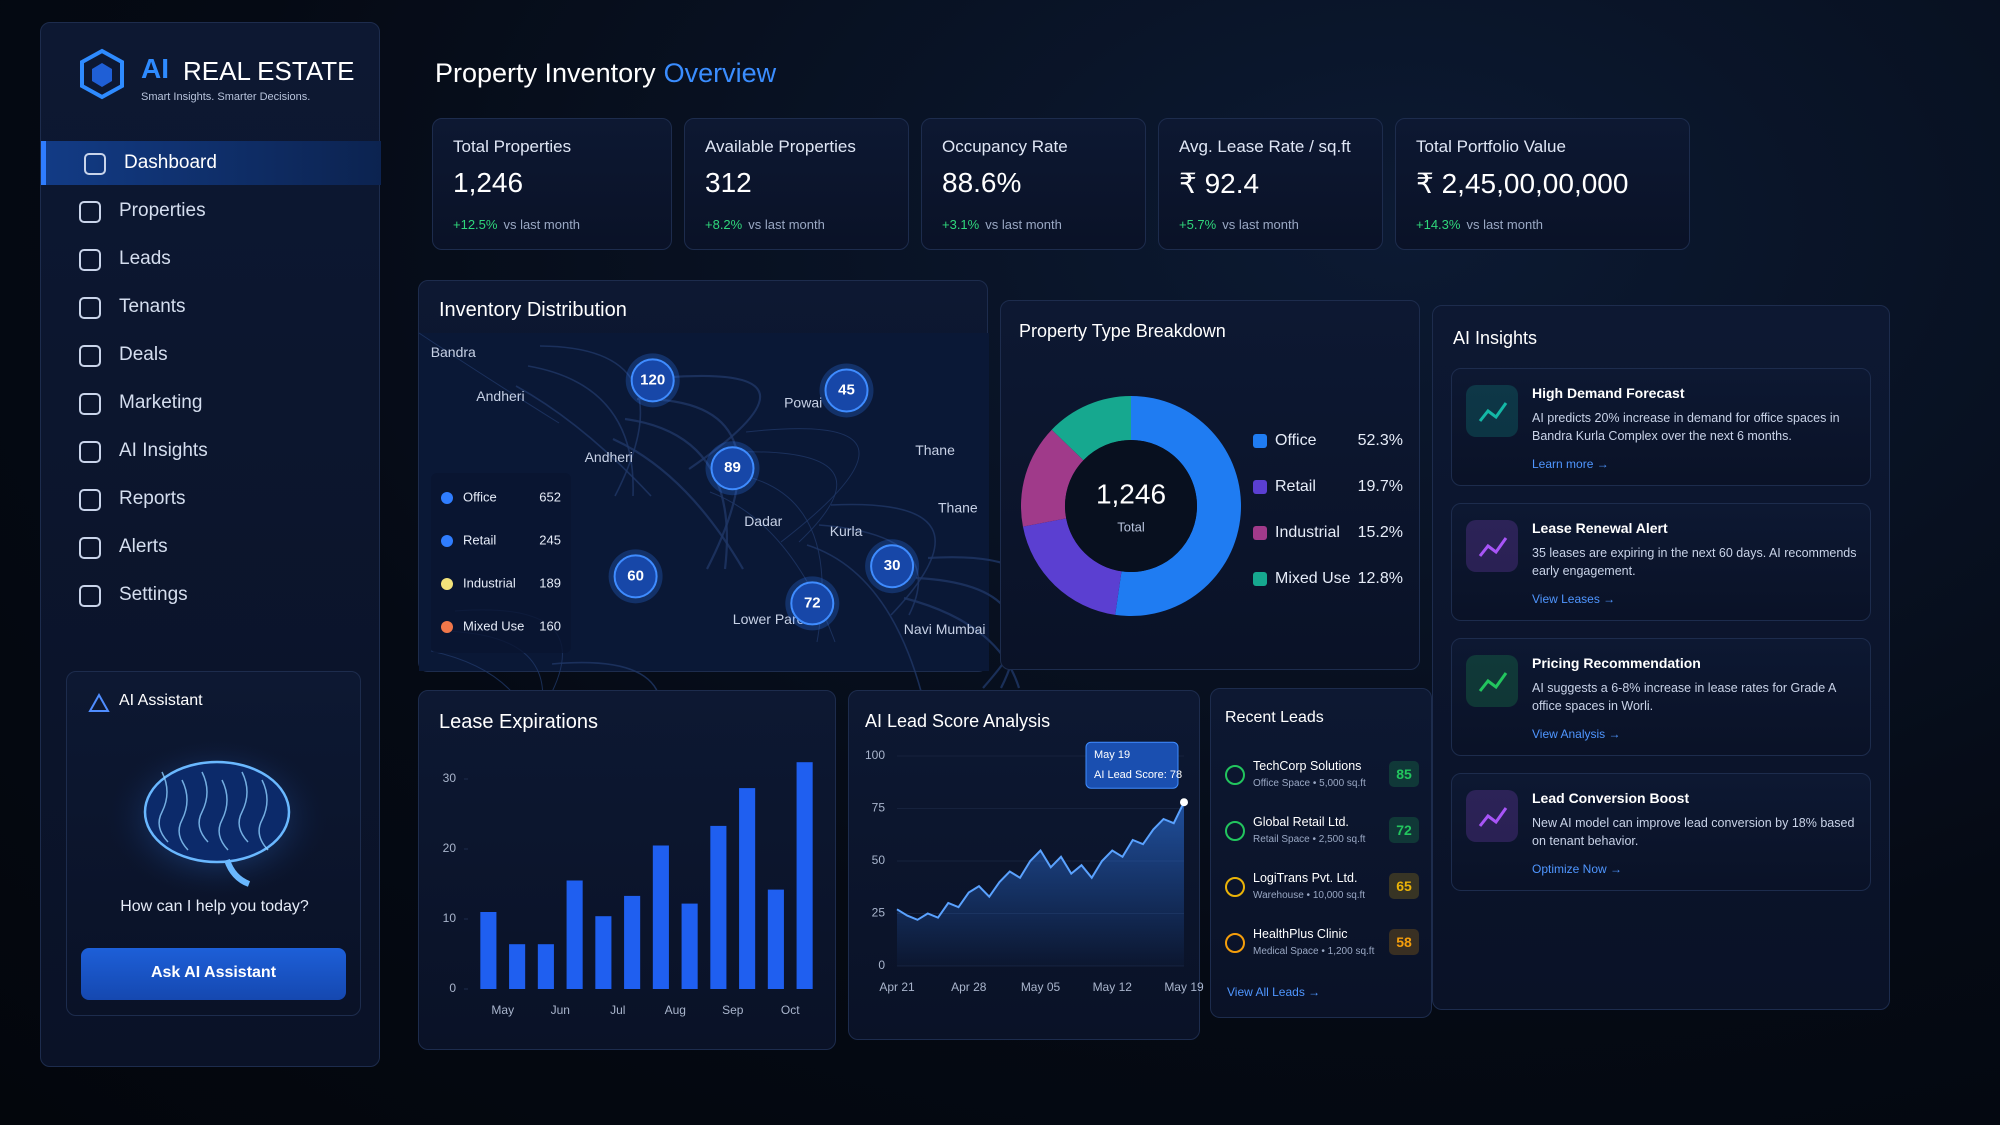 The image size is (2000, 1125). I want to click on brain-stem, so click(237, 872).